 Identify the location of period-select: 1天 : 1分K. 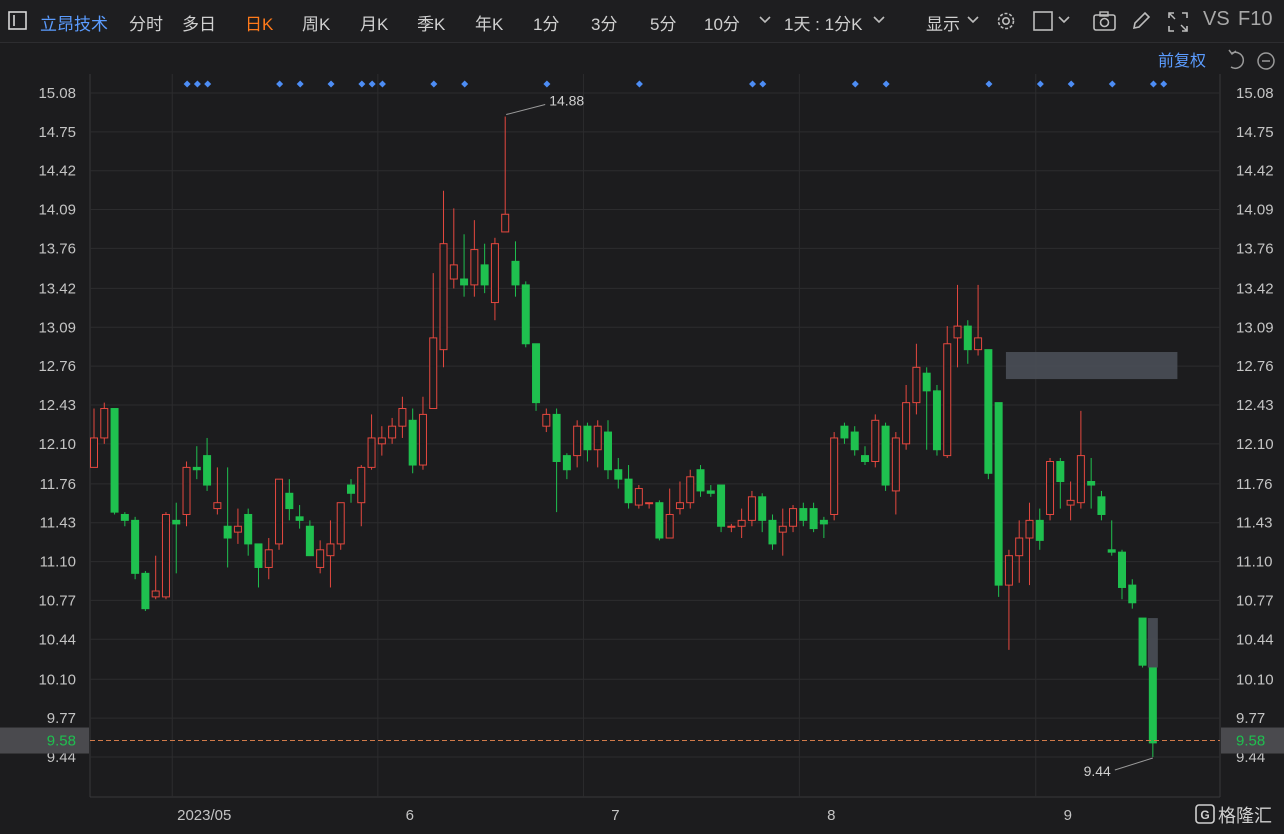
(823, 24).